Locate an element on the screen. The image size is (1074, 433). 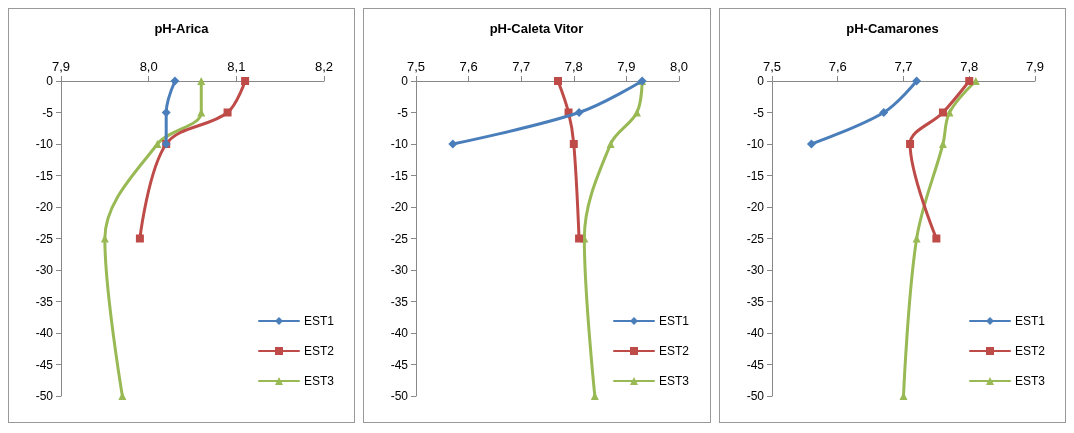
x-tick-label: 8,2 is located at coordinates (324, 66).